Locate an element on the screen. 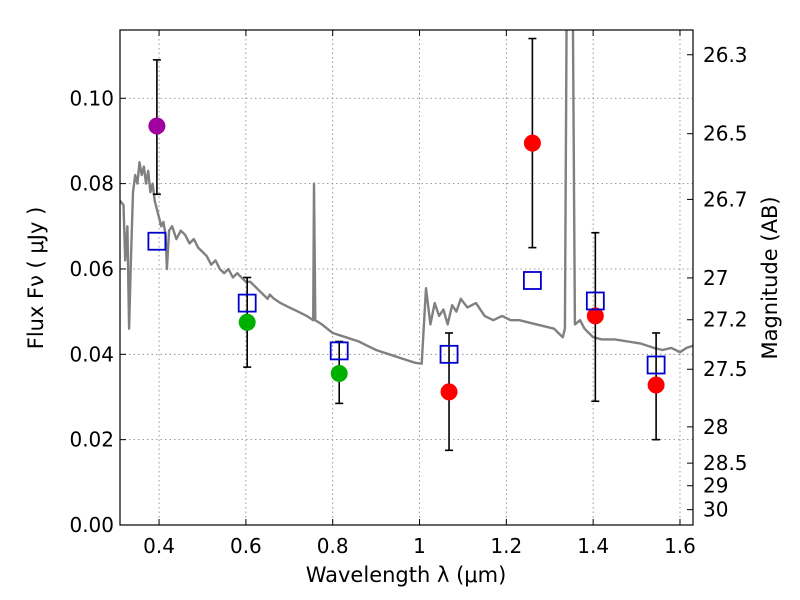  y-tick-label: 0.04 is located at coordinates (91, 354).